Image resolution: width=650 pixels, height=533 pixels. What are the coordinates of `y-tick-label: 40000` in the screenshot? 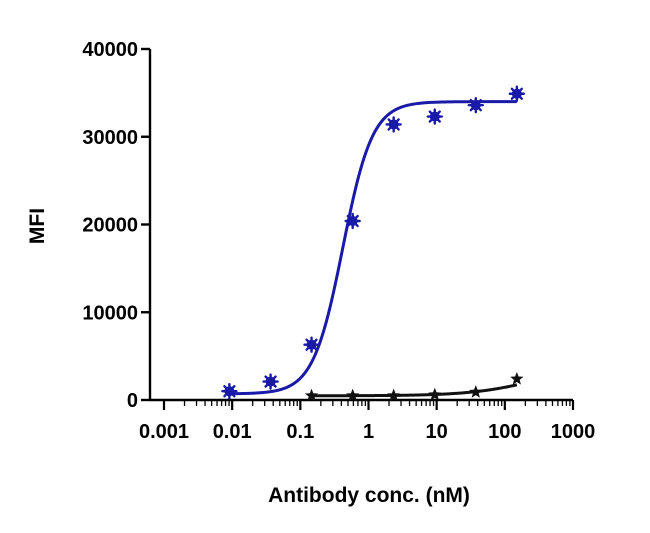 It's located at (110, 50).